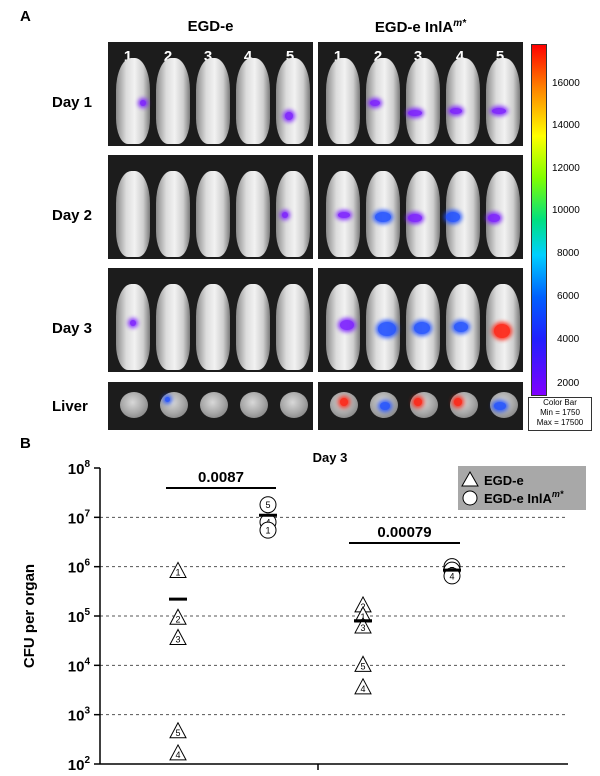 The height and width of the screenshot is (776, 600). Describe the element at coordinates (208, 56) in the screenshot. I see `mouse-number-3: 3` at that location.